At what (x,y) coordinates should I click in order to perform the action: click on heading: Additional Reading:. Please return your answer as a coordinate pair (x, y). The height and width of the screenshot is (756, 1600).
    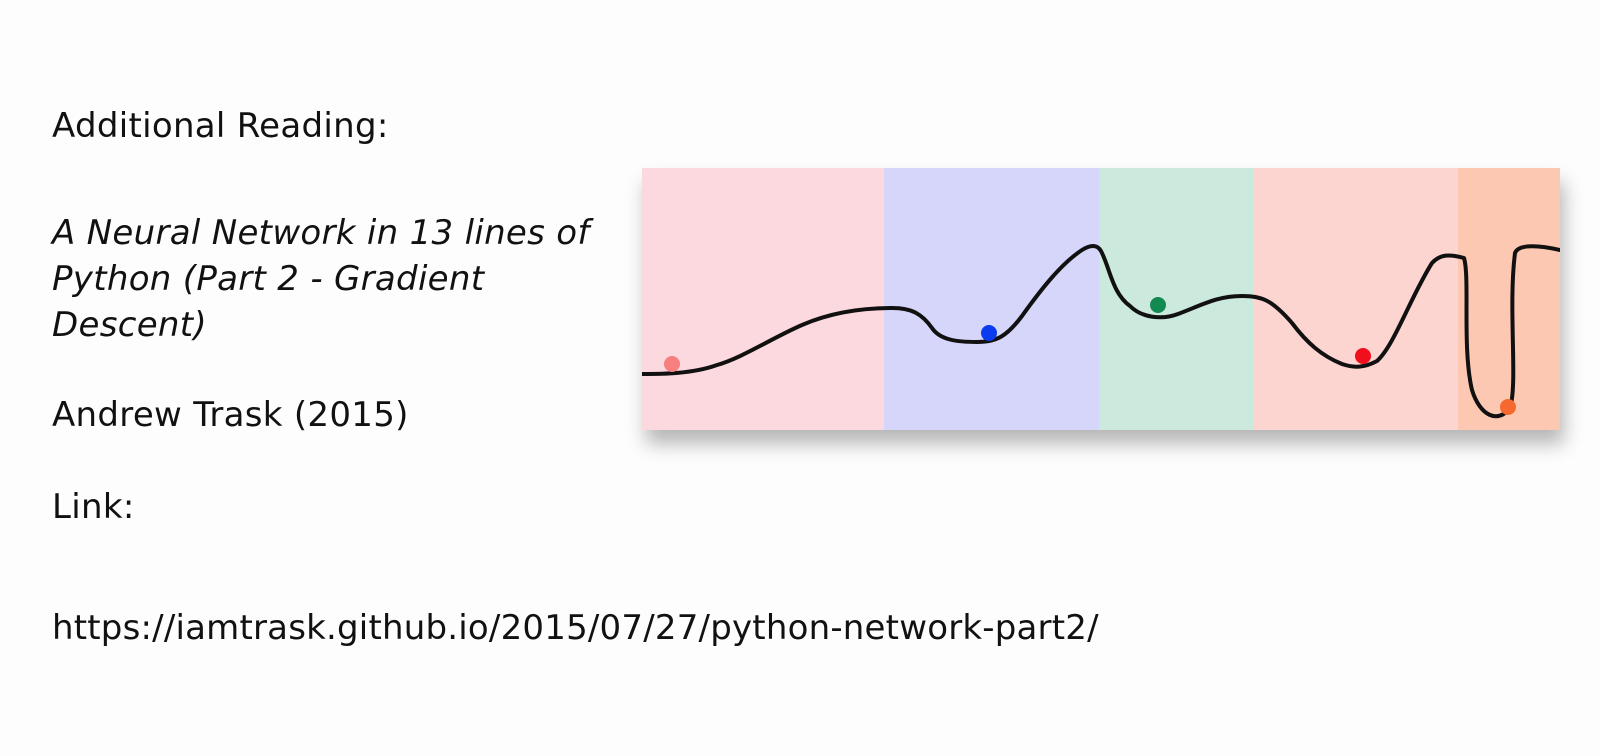
    Looking at the image, I should click on (220, 126).